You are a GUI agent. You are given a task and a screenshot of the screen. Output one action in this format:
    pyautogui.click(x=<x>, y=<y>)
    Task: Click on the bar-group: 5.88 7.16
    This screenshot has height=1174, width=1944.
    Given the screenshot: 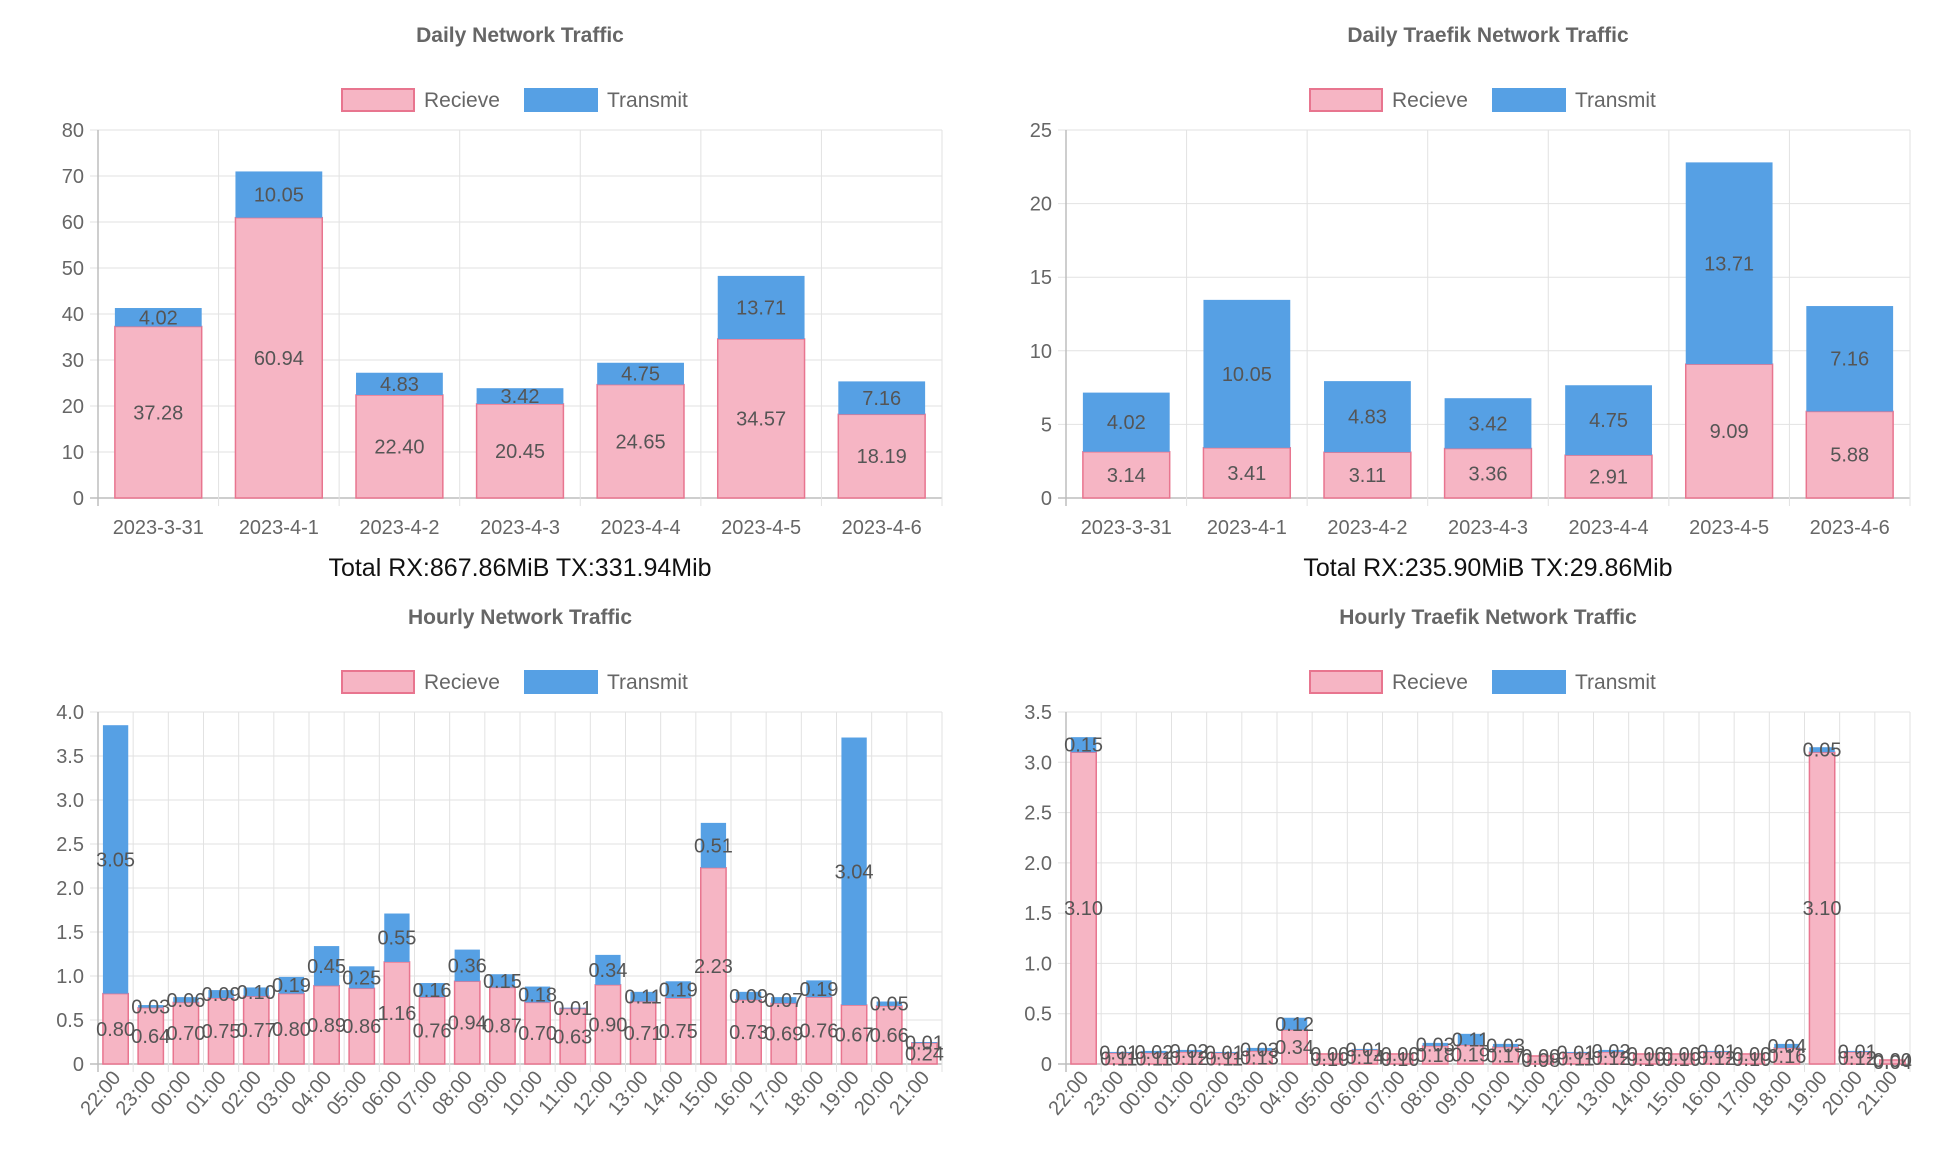 What is the action you would take?
    pyautogui.click(x=1849, y=402)
    